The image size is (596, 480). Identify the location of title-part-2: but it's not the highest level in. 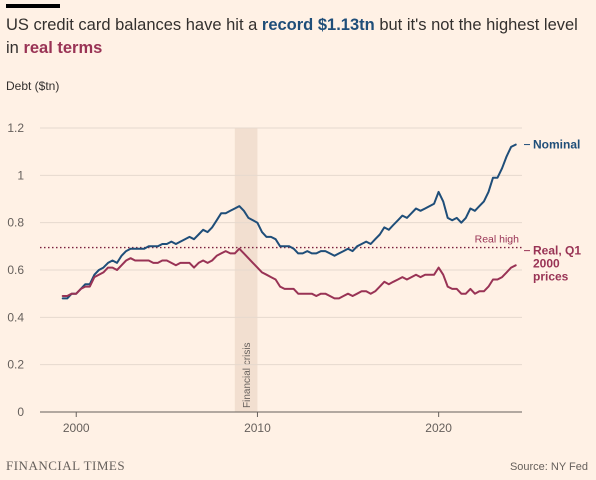
(292, 36).